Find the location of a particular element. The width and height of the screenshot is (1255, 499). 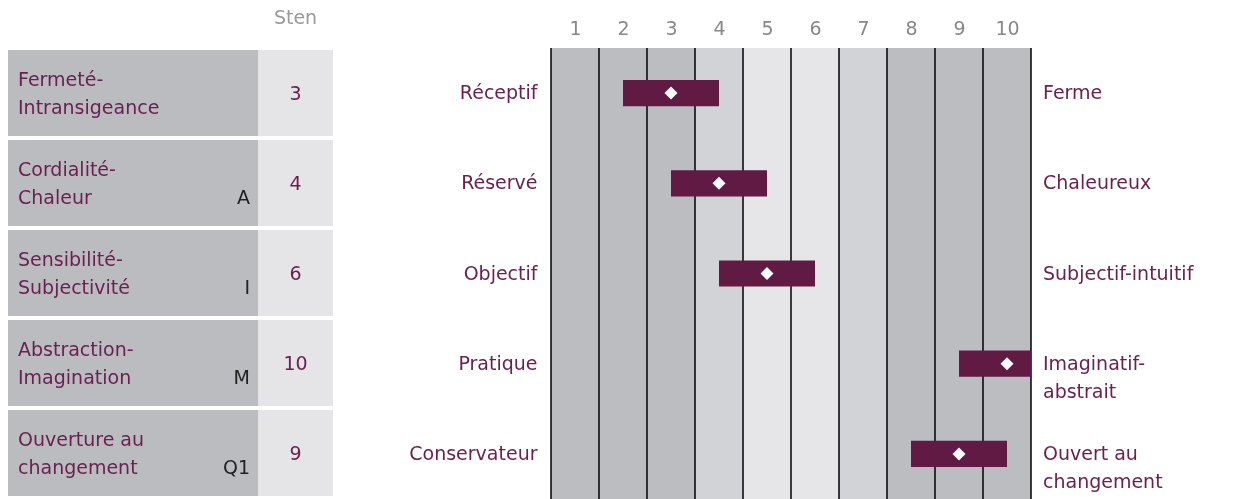

y-tick-label: Réservé is located at coordinates (499, 182).